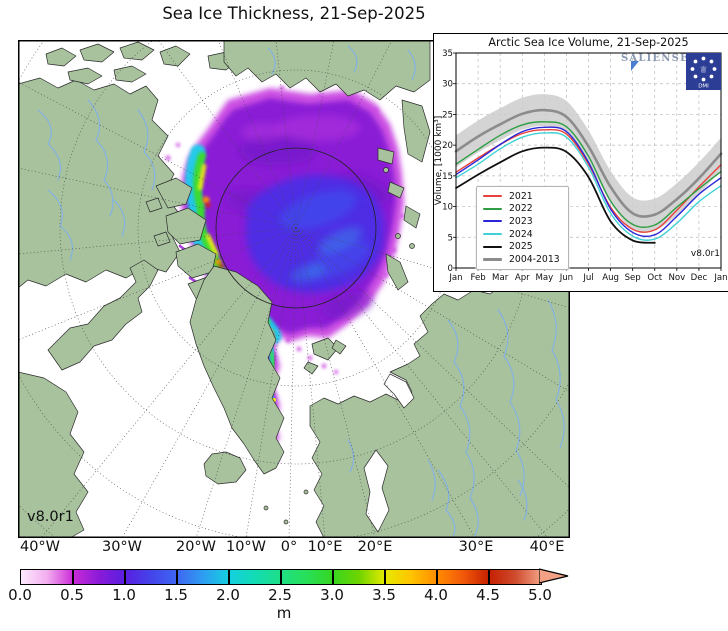 The image size is (728, 631). I want to click on legend-entry: 2022, so click(521, 209).